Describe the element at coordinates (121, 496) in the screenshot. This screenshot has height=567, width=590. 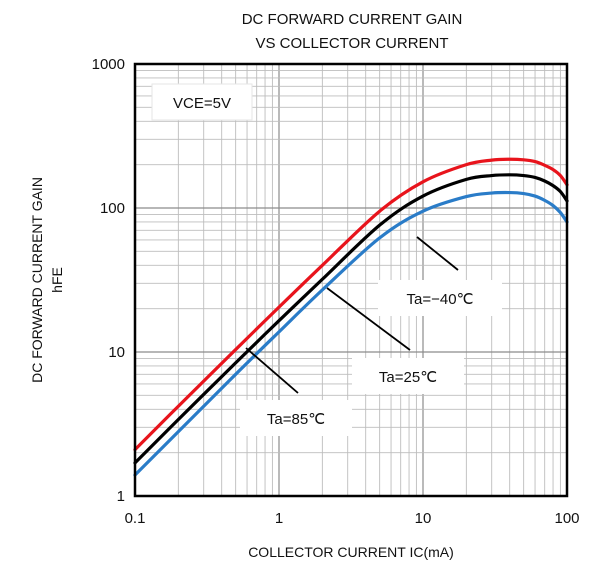
I see `y-tick-label: 1` at that location.